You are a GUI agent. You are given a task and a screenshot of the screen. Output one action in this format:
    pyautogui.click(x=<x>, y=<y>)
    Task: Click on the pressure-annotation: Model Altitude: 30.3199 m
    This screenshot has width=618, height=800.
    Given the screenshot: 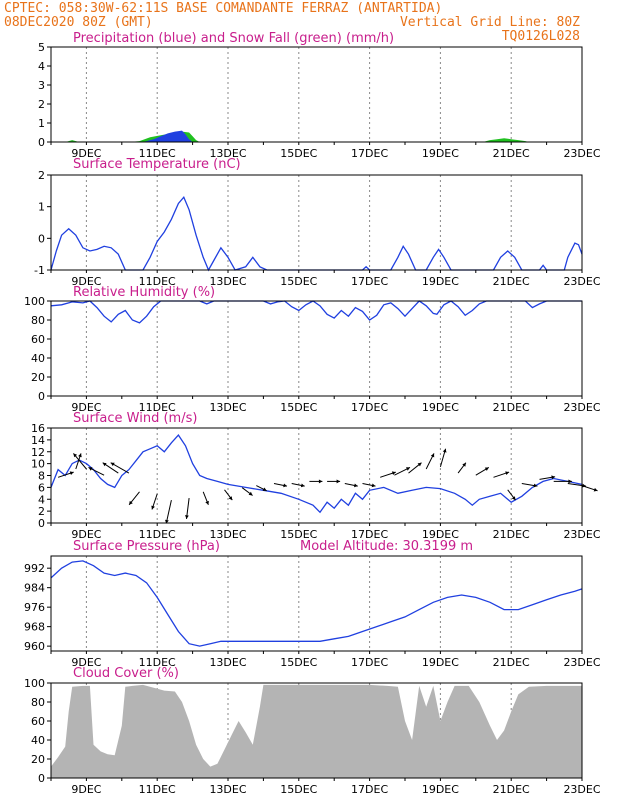 What is the action you would take?
    pyautogui.click(x=386, y=546)
    